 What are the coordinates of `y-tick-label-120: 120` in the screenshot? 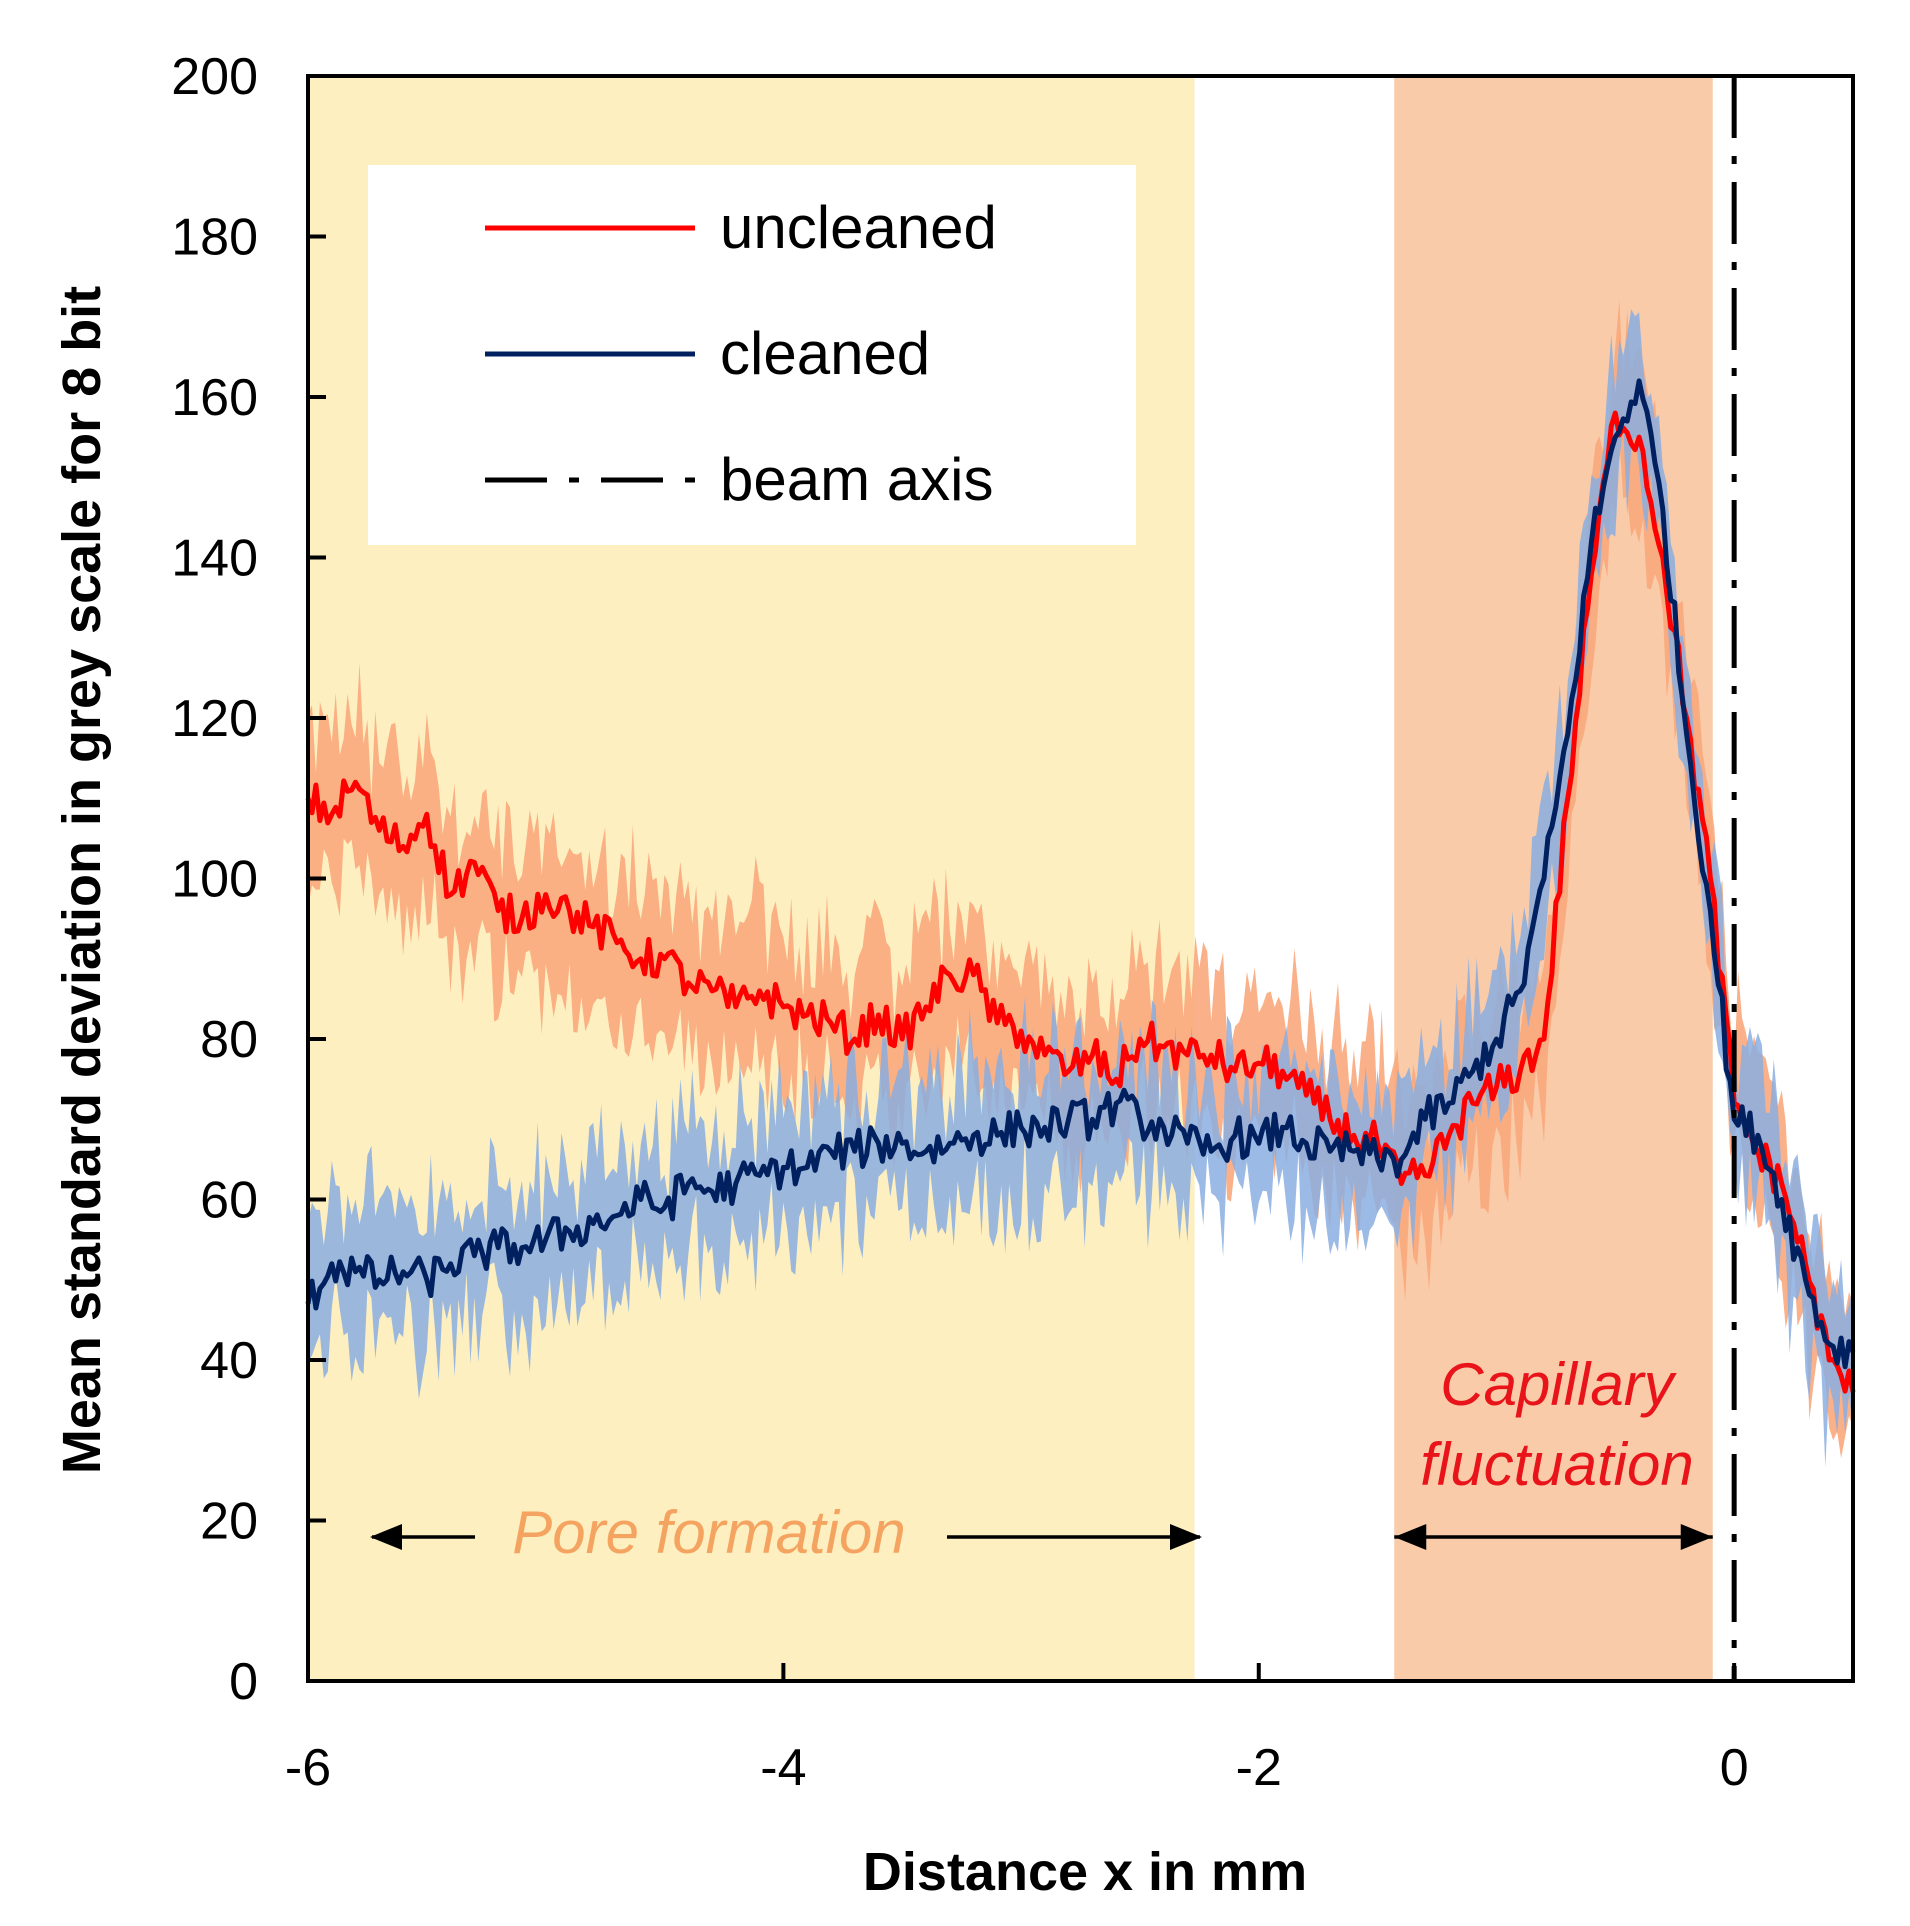 It's located at (214, 719).